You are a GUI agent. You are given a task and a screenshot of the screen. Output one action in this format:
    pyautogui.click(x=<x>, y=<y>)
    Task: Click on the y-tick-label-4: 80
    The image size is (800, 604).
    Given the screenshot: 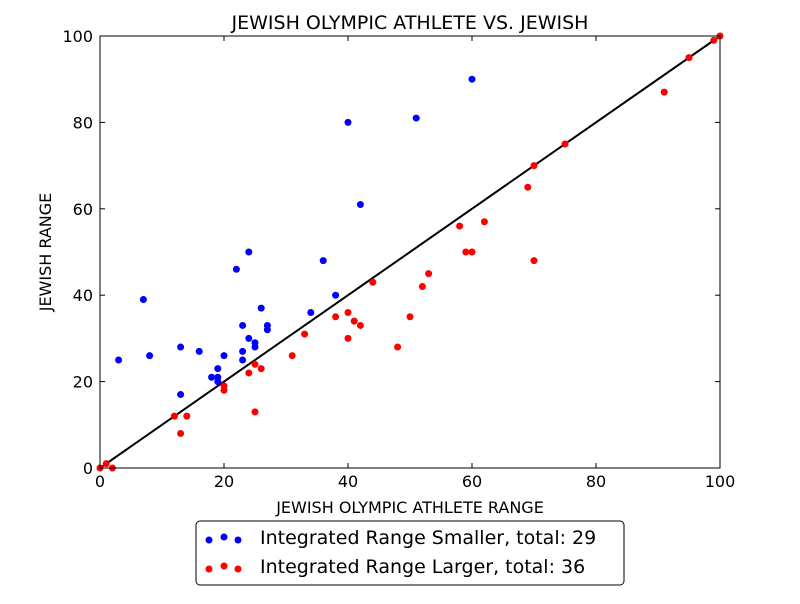 What is the action you would take?
    pyautogui.click(x=83, y=122)
    